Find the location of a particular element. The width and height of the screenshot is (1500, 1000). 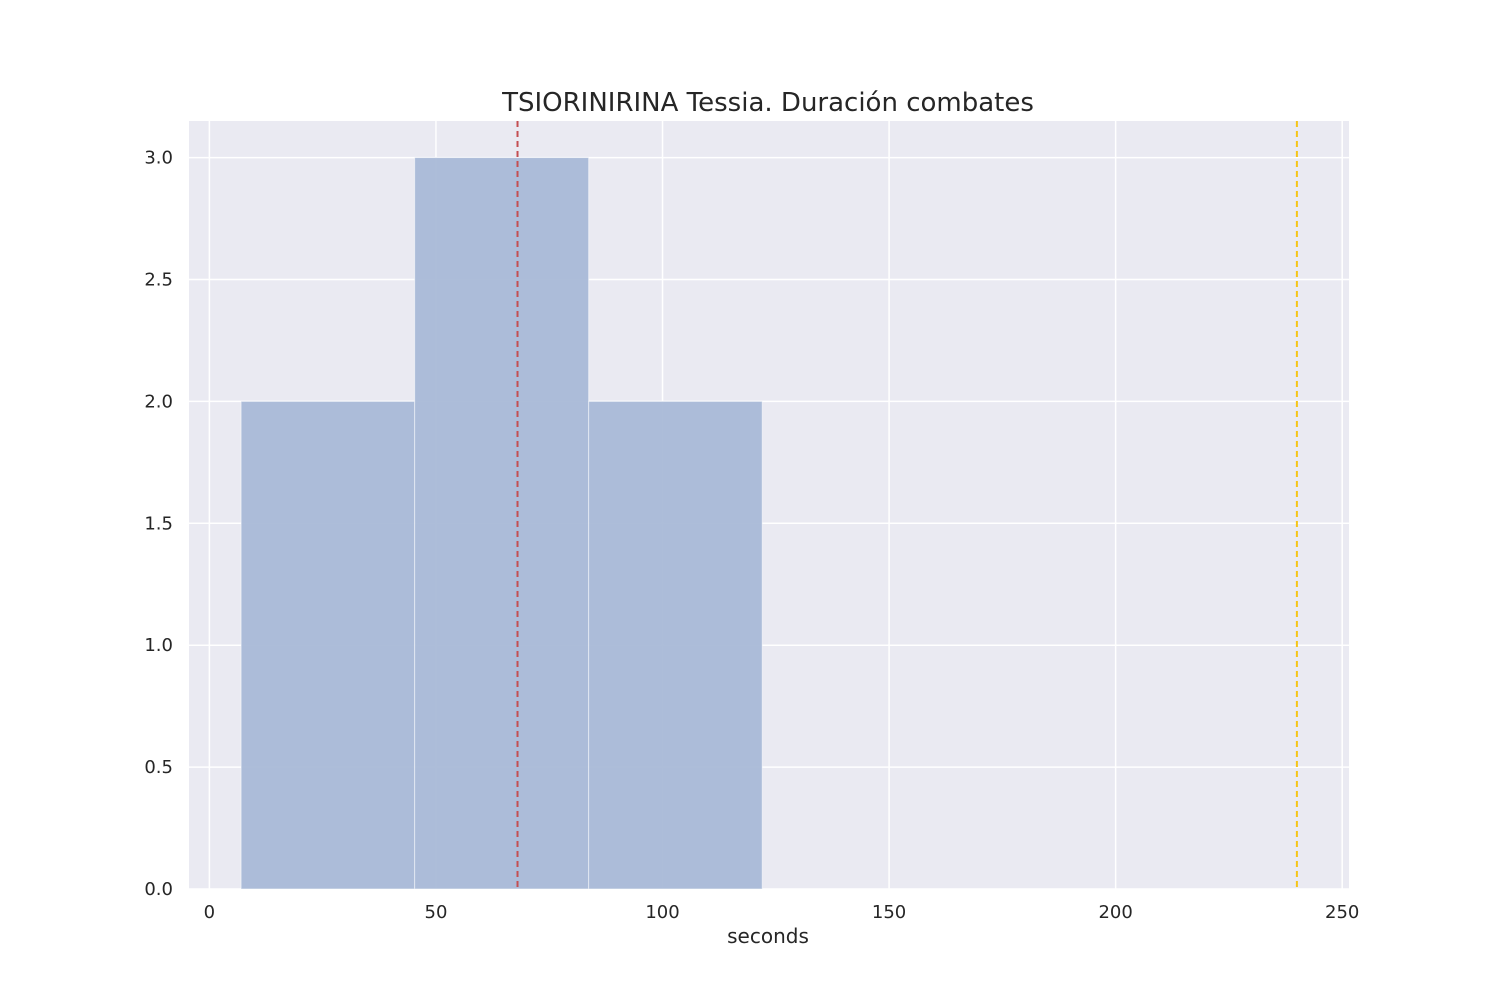

x-tick-label: 50 is located at coordinates (436, 912).